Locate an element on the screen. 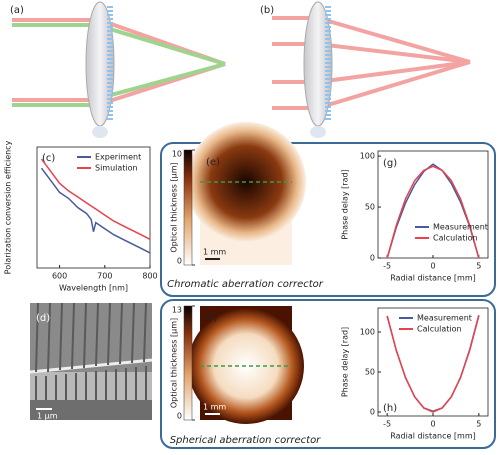  panel-label: (g) is located at coordinates (390, 163).